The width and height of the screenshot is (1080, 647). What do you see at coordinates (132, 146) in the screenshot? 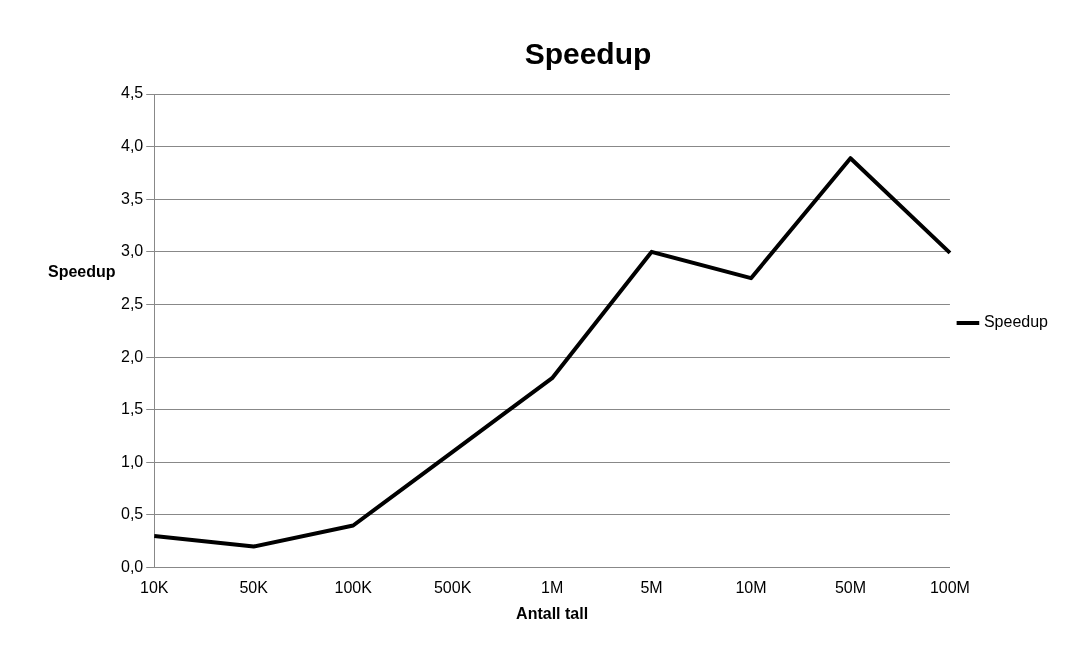
I see `y-tick-label: 4,0` at bounding box center [132, 146].